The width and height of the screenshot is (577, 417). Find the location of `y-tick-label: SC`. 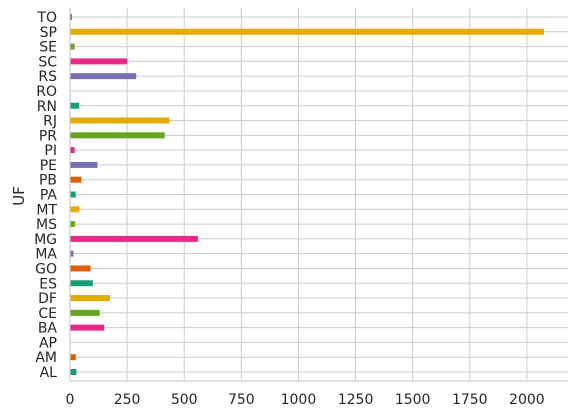

y-tick-label: SC is located at coordinates (47, 62).